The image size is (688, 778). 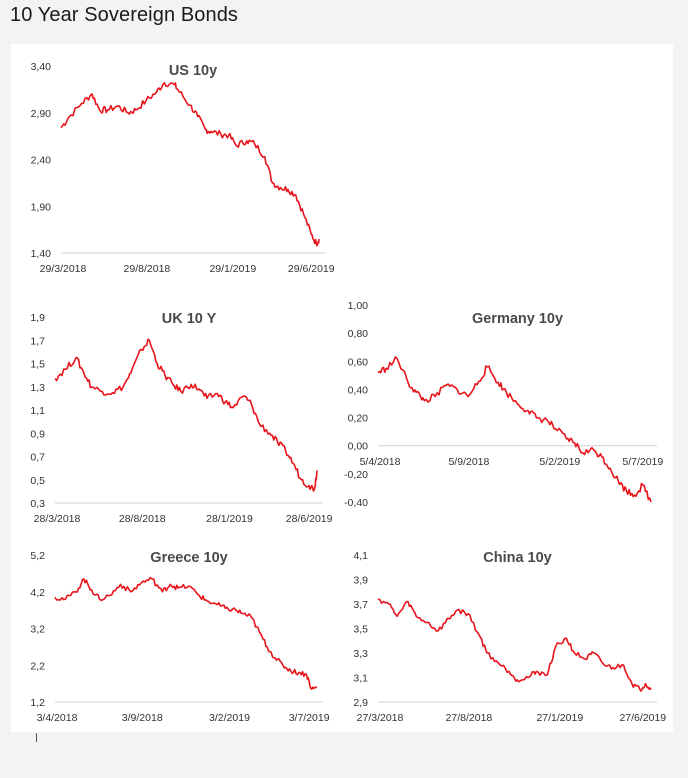 I want to click on x-tick-label: 28/8/2018, so click(x=142, y=519).